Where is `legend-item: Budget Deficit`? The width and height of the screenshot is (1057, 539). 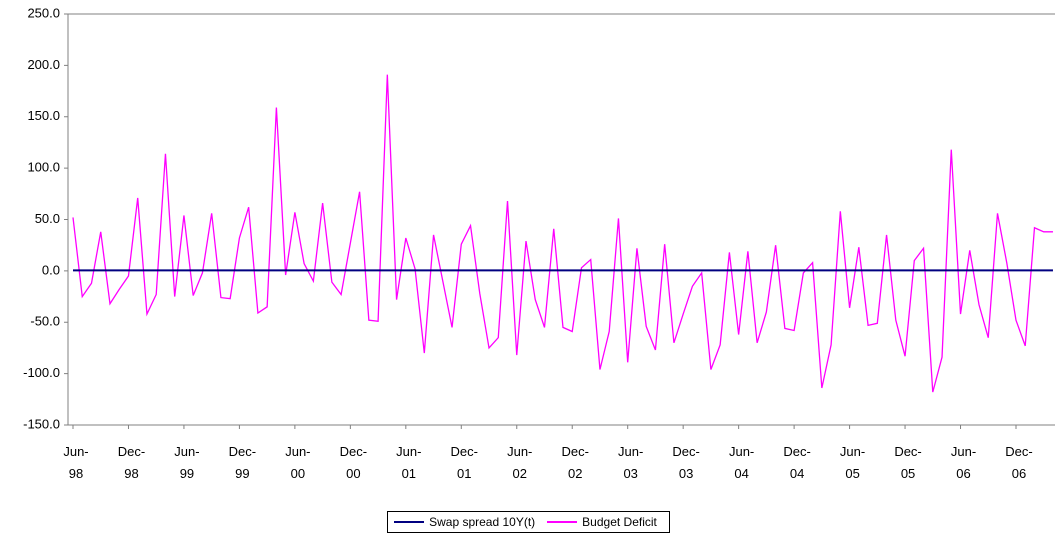 legend-item: Budget Deficit is located at coordinates (602, 522).